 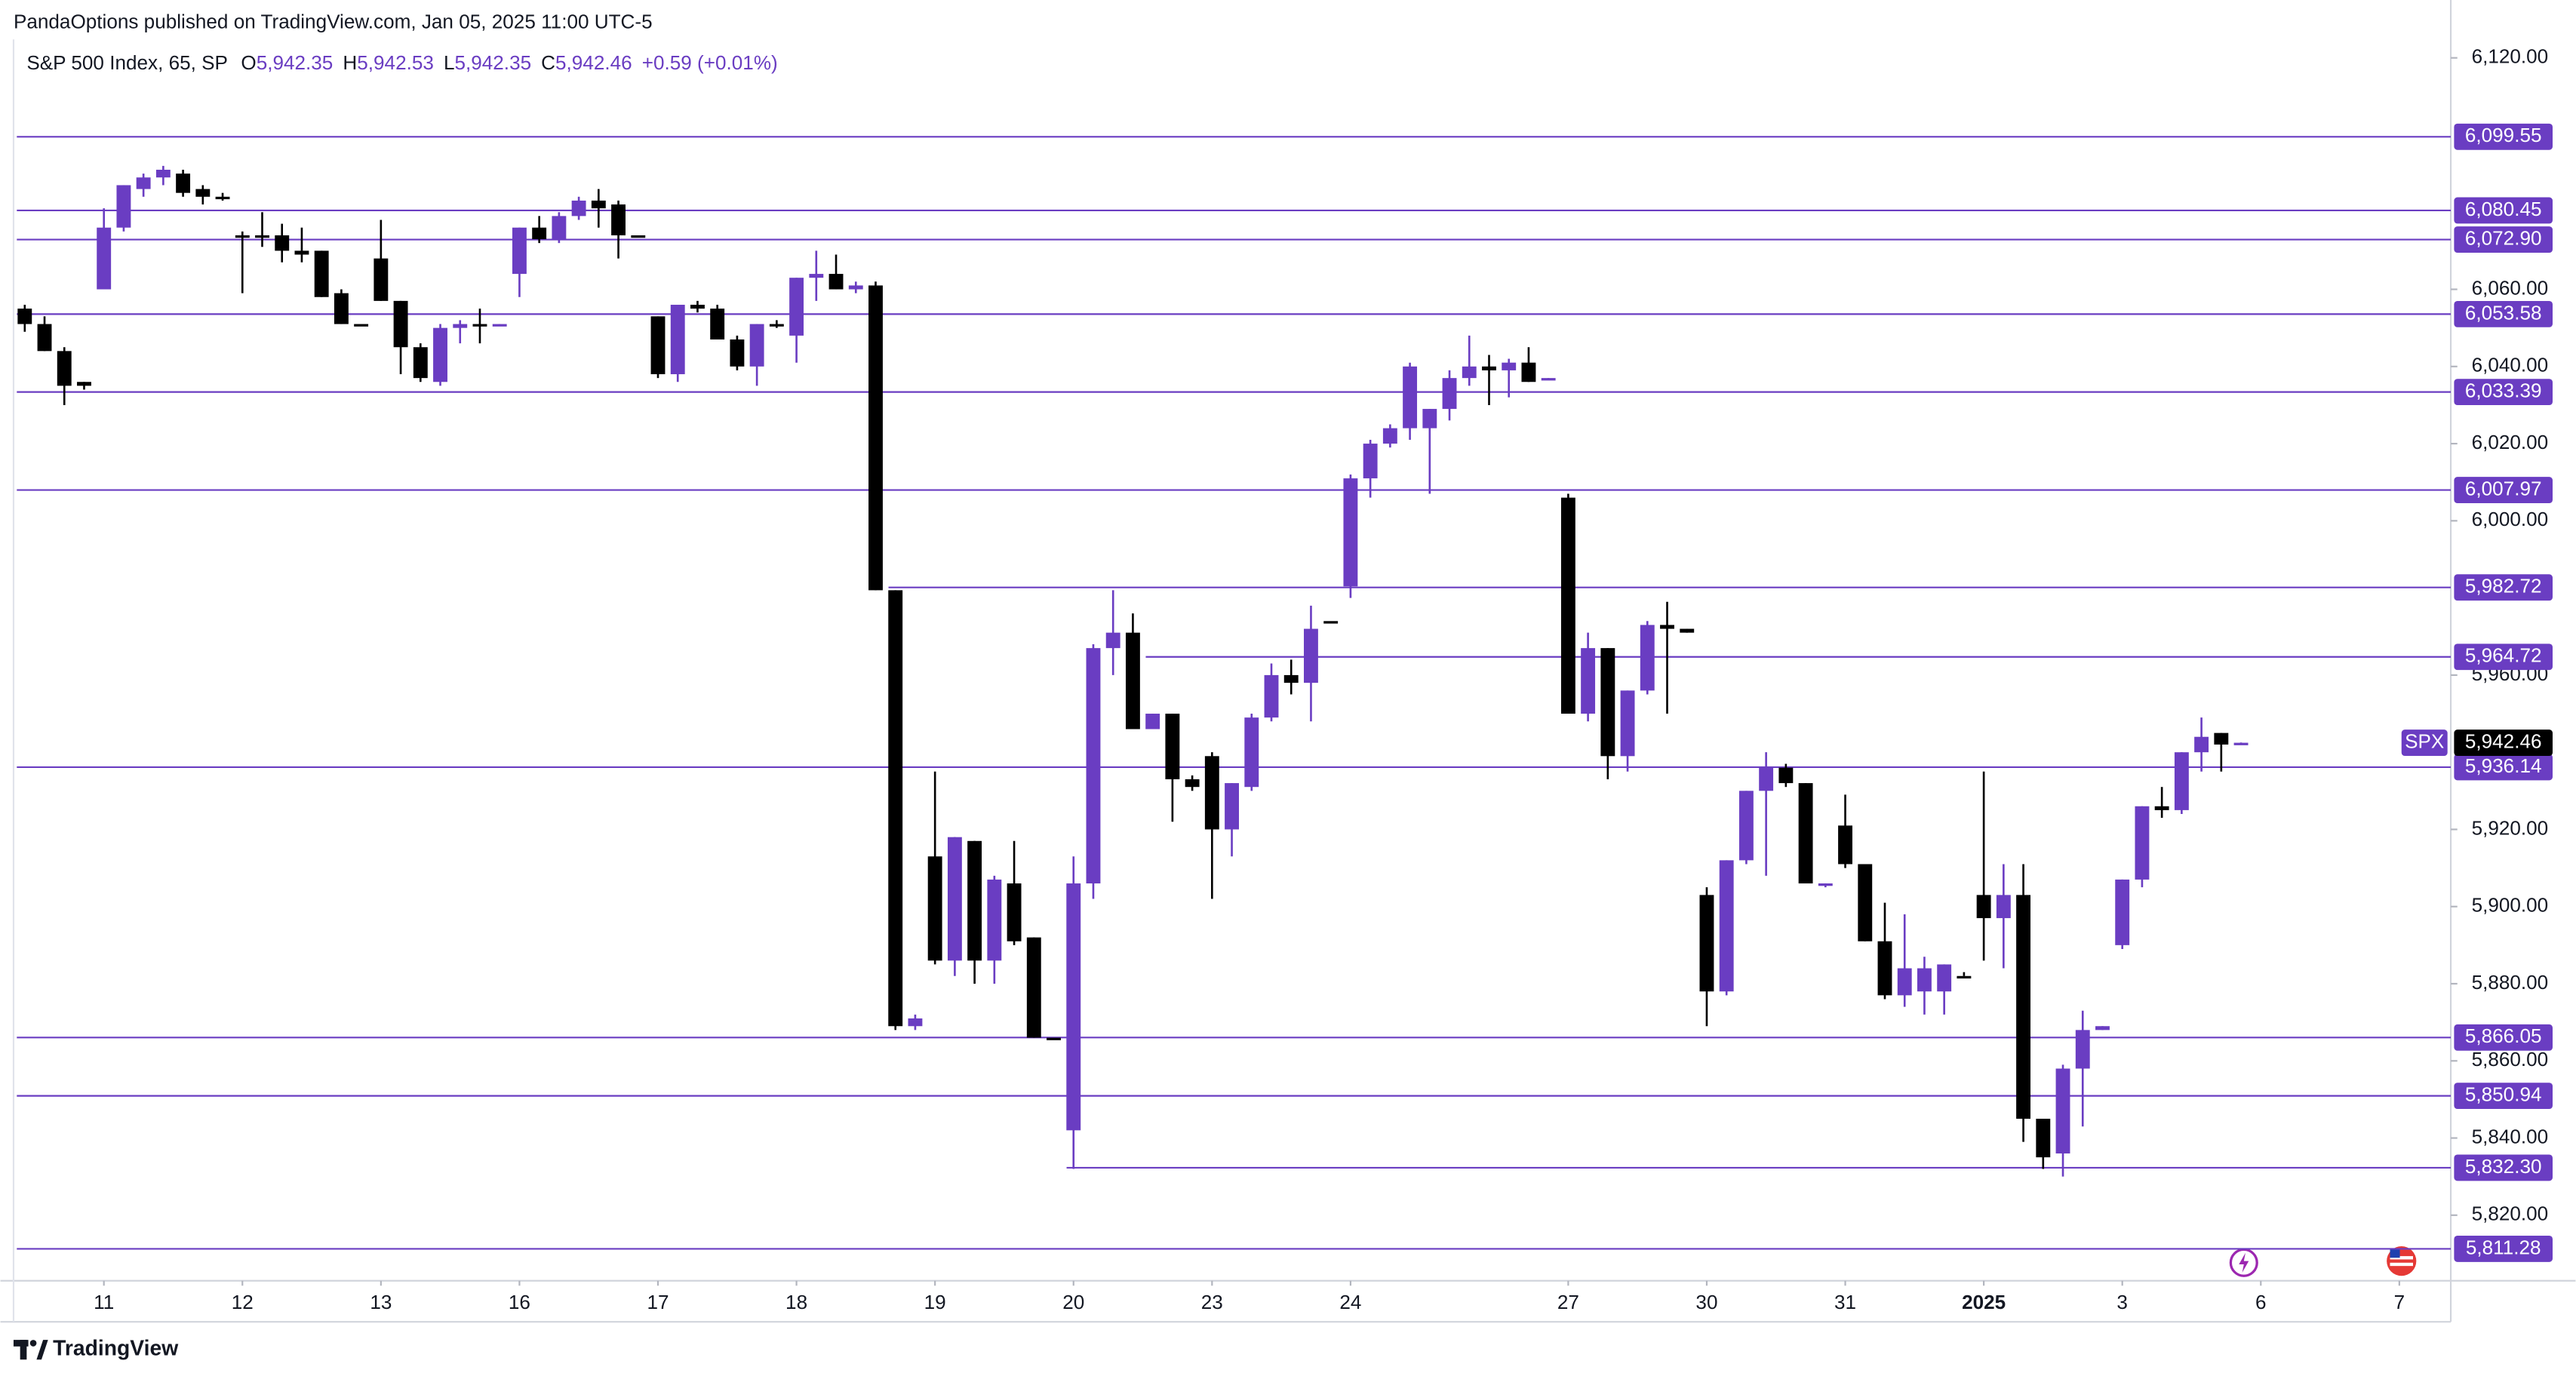 I want to click on y-tick-label: 6,120.00, so click(x=2510, y=56).